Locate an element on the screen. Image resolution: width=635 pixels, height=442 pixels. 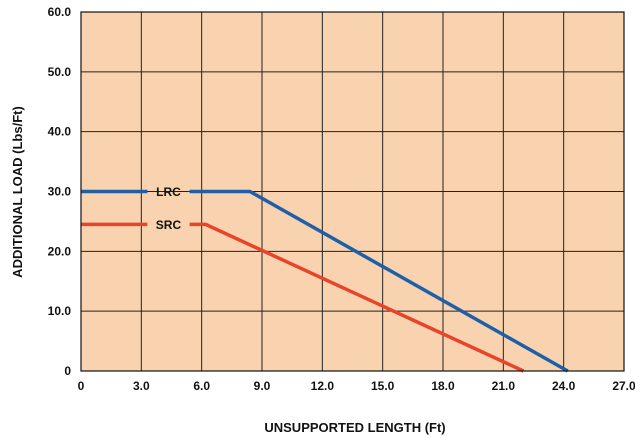
x-tick-label: 9.0 is located at coordinates (262, 386).